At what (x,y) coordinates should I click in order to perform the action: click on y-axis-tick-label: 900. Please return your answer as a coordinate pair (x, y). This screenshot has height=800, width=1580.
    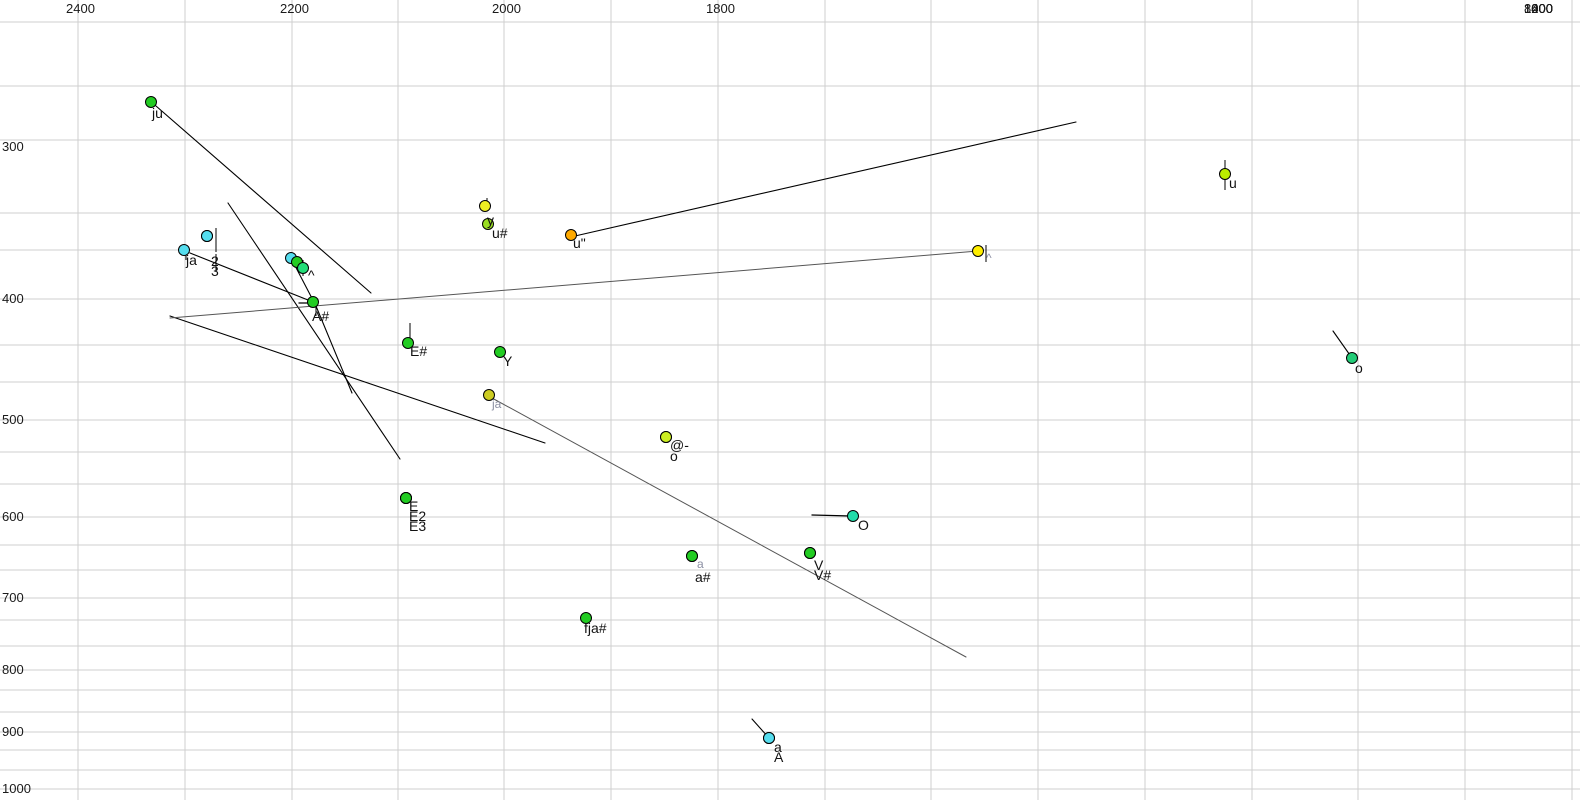
    Looking at the image, I should click on (13, 731).